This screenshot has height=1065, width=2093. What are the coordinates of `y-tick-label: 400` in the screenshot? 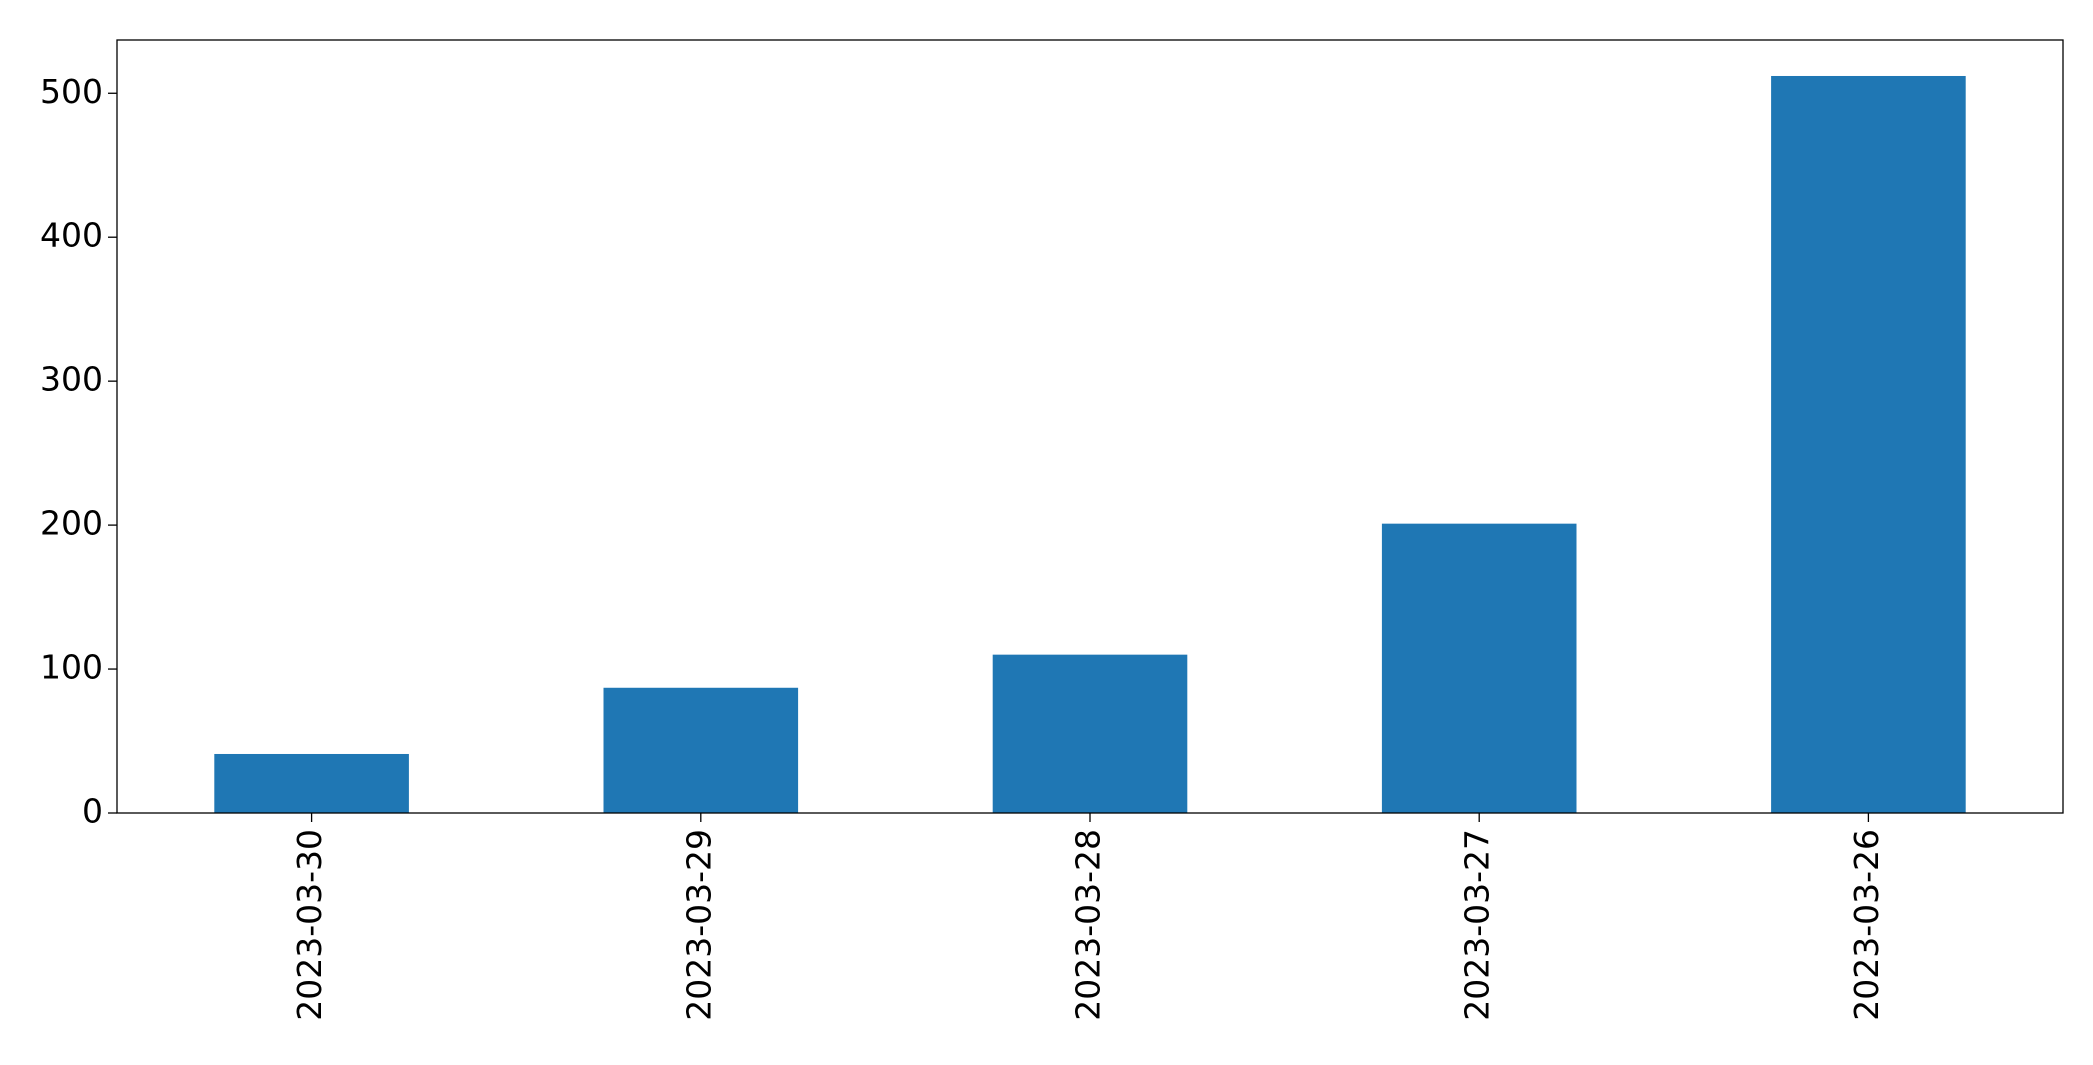 It's located at (71, 235).